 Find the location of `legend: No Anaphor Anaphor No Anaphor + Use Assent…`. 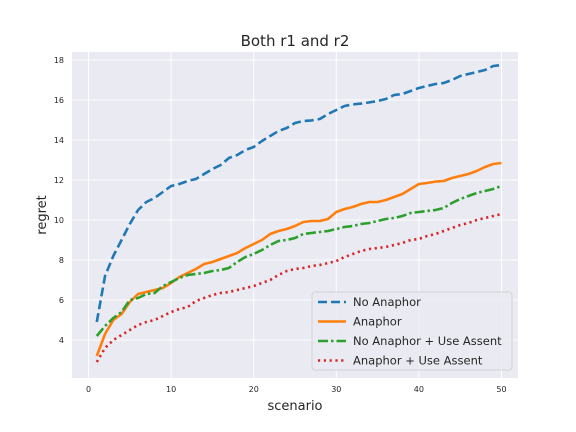

legend: No Anaphor Anaphor No Anaphor + Use Assent… is located at coordinates (412, 331).